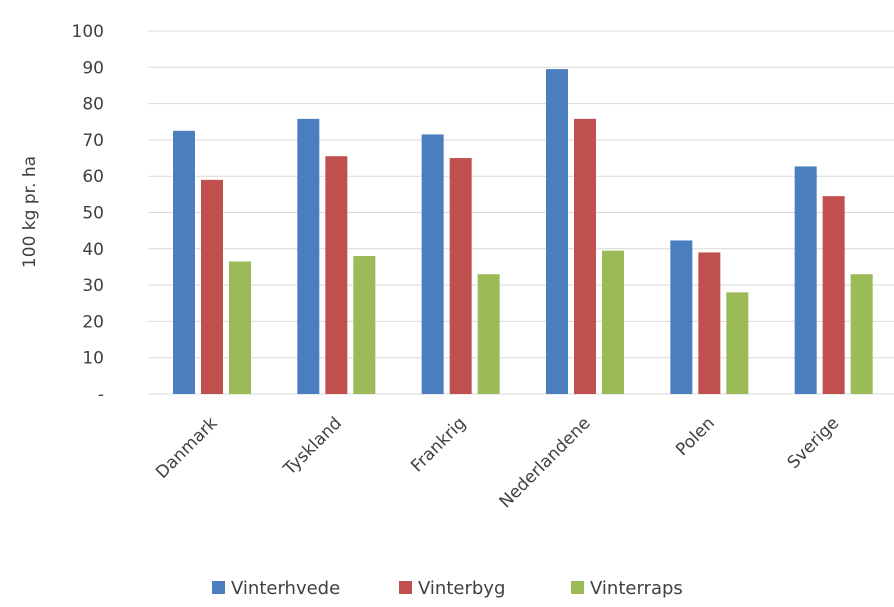 Image resolution: width=894 pixels, height=607 pixels. What do you see at coordinates (308, 256) in the screenshot?
I see `bar-tyskland-vinterhvede` at bounding box center [308, 256].